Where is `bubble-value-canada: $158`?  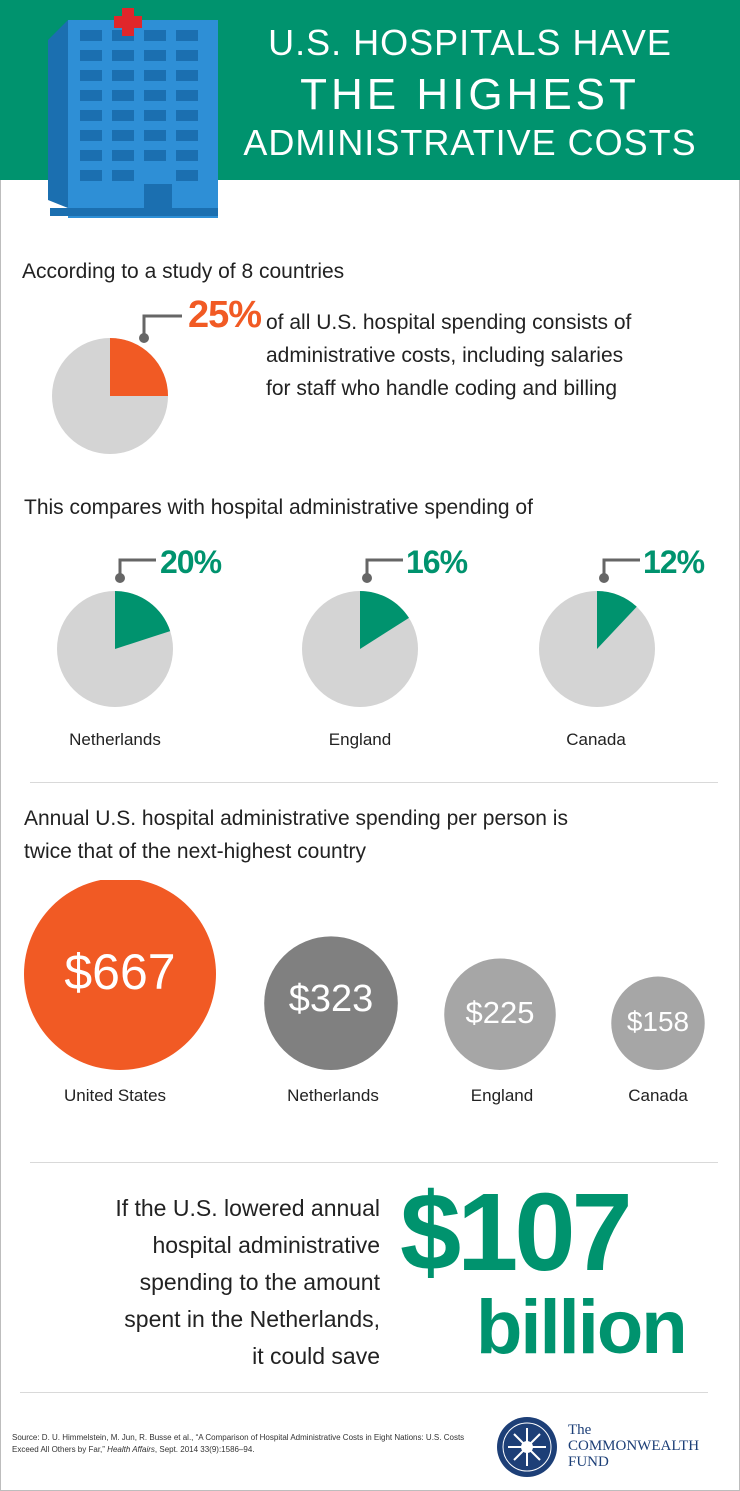
bubble-value-canada: $158 is located at coordinates (658, 1021).